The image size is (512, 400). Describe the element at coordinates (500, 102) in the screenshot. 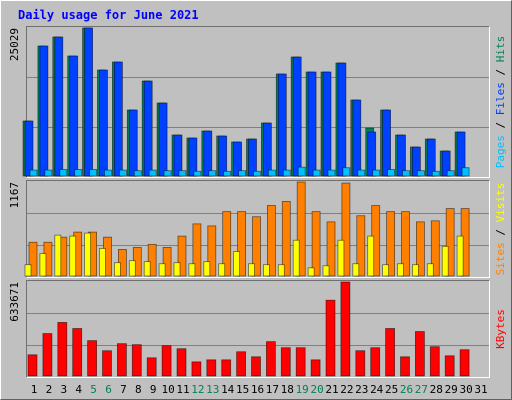

I see `legend: Pages / Files / Hits` at that location.